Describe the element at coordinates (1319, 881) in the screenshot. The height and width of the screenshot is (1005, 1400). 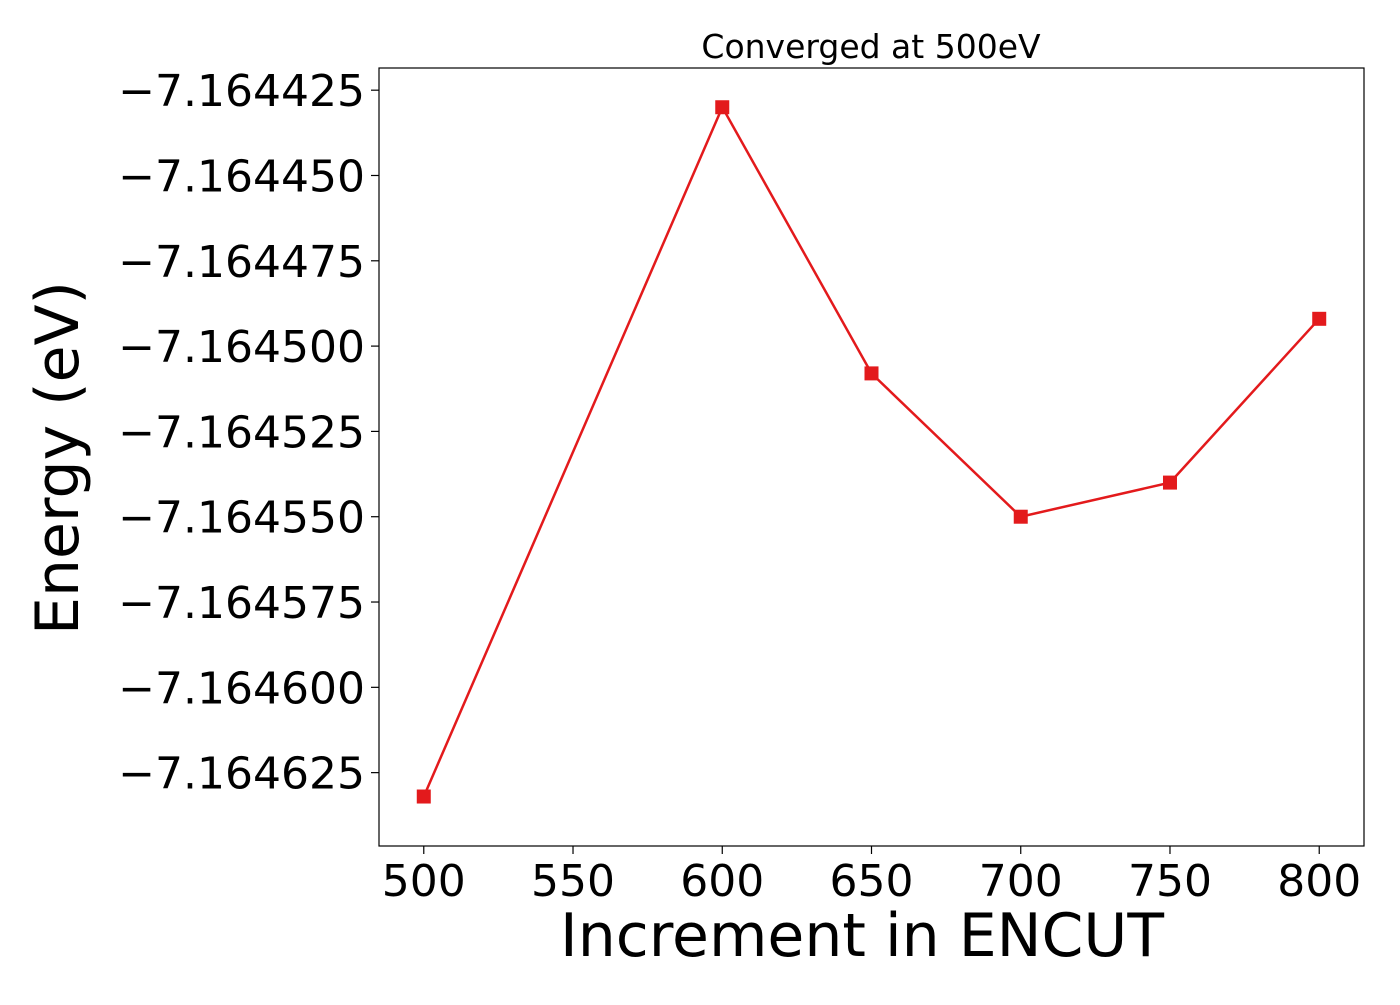
I see `x-tick-label: 800` at that location.